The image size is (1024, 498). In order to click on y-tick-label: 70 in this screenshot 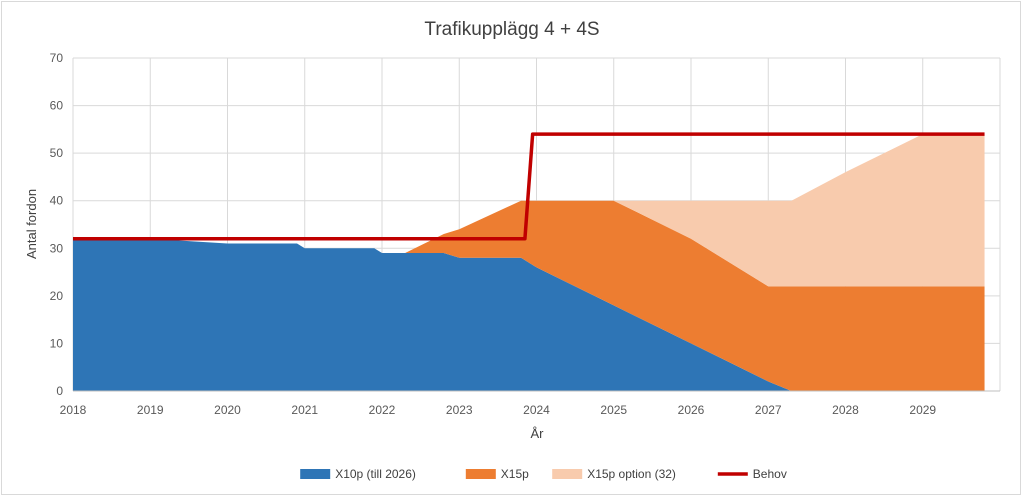, I will do `click(57, 58)`.